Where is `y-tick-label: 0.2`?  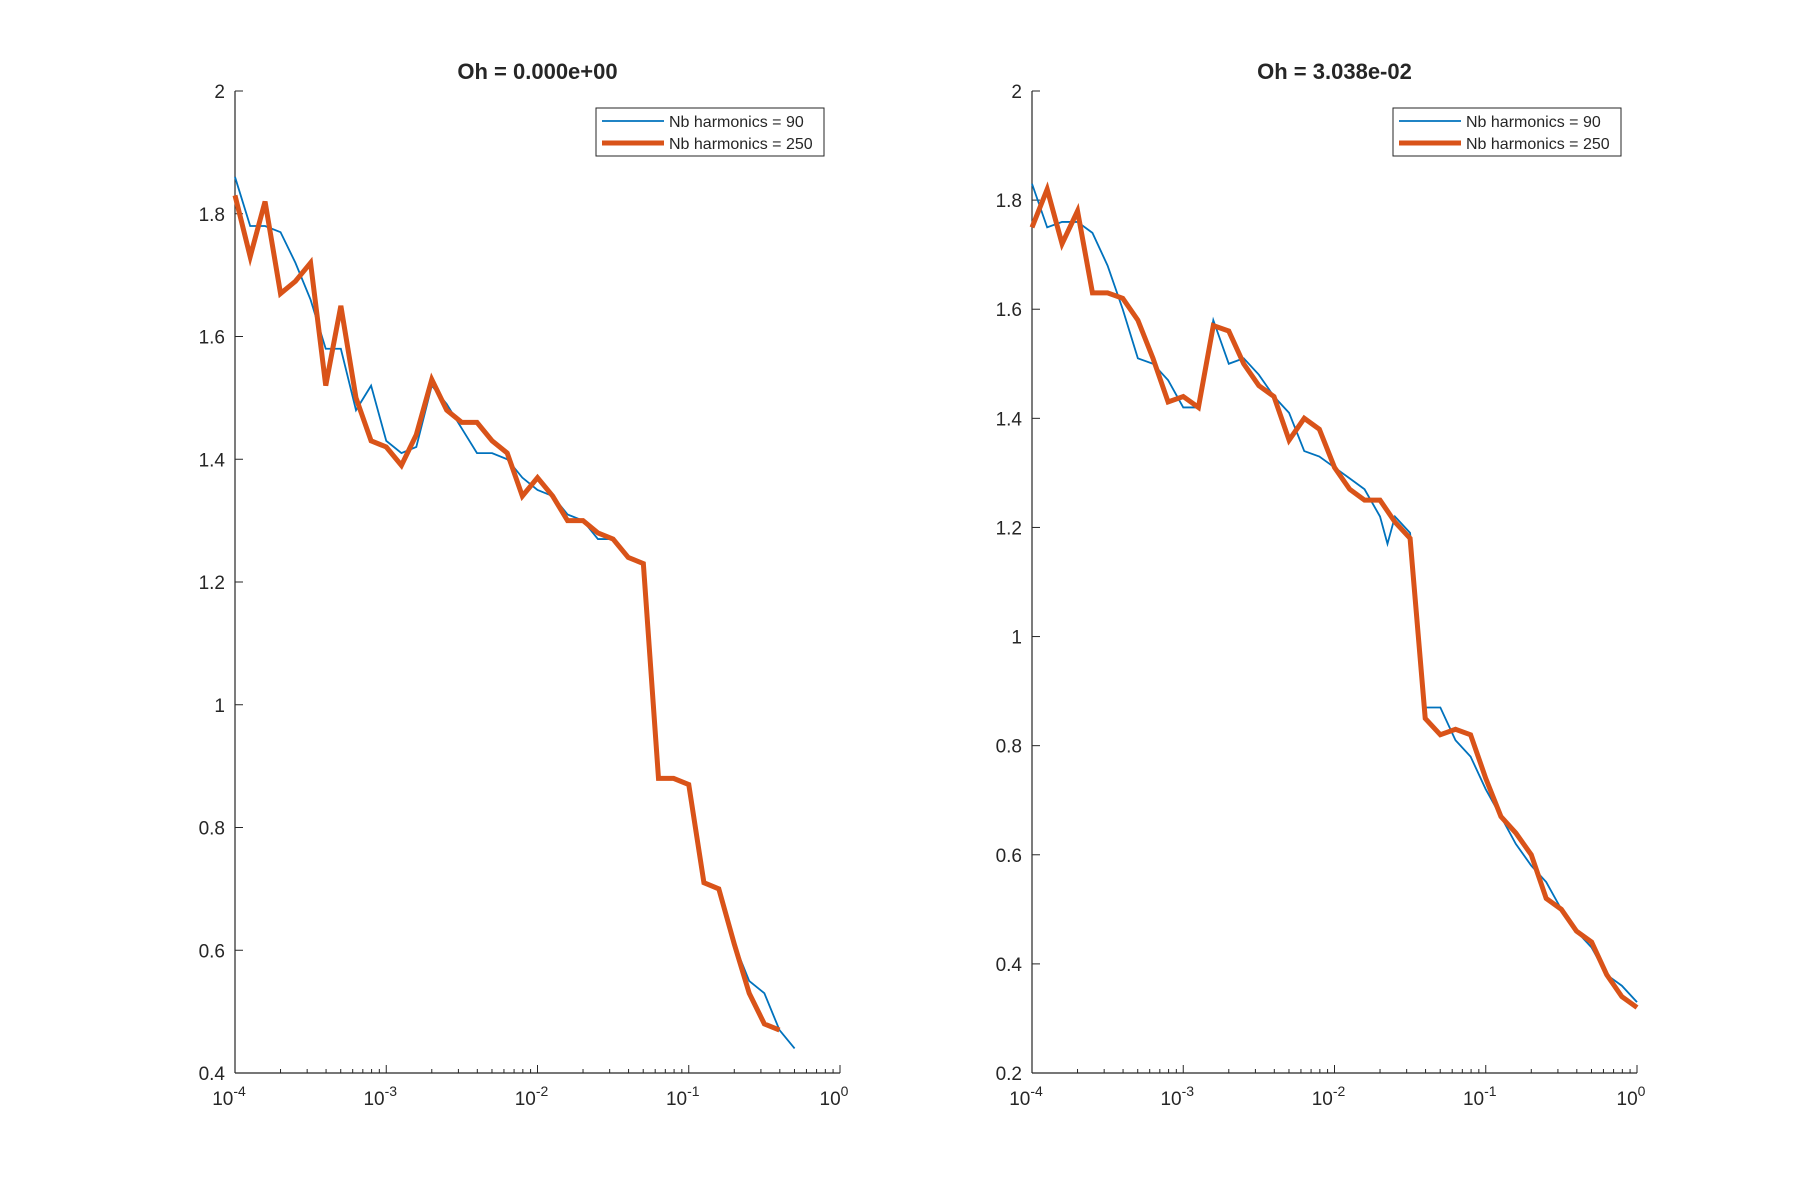
y-tick-label: 0.2 is located at coordinates (1009, 1074).